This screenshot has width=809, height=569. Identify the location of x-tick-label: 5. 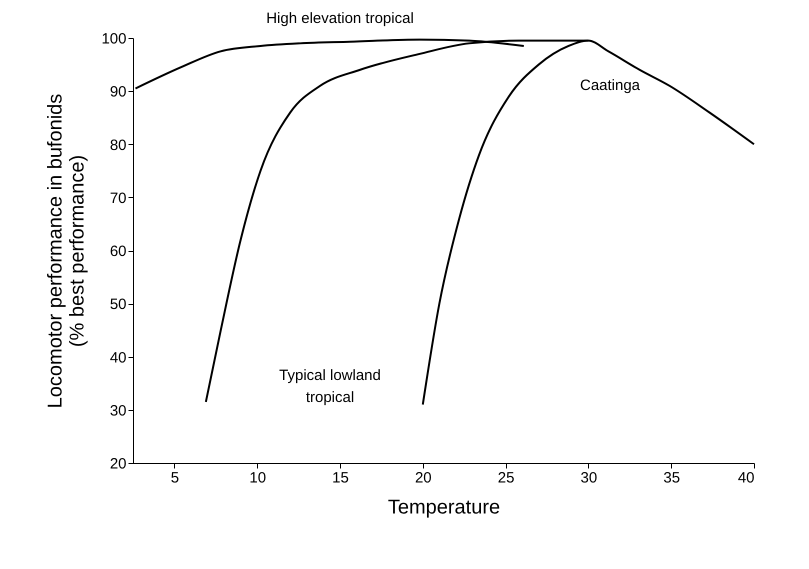
(175, 478).